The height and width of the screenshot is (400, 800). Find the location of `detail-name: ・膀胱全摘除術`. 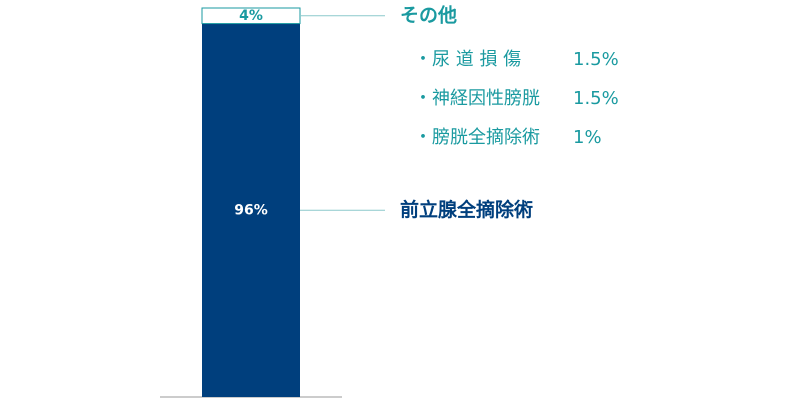

detail-name: ・膀胱全摘除術 is located at coordinates (477, 137).